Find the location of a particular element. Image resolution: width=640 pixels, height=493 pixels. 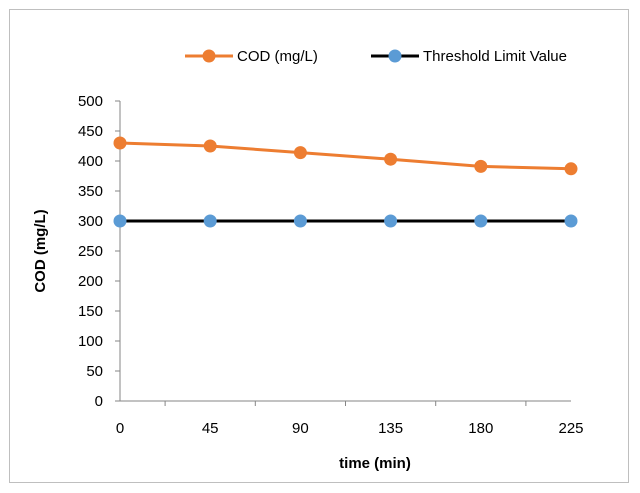

x-tick-label: 135 is located at coordinates (390, 428).